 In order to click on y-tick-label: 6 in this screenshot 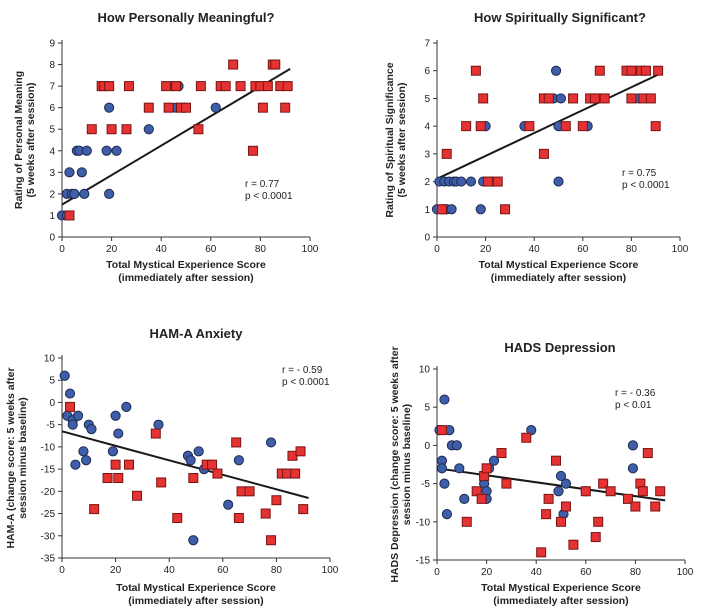, I will do `click(427, 71)`.